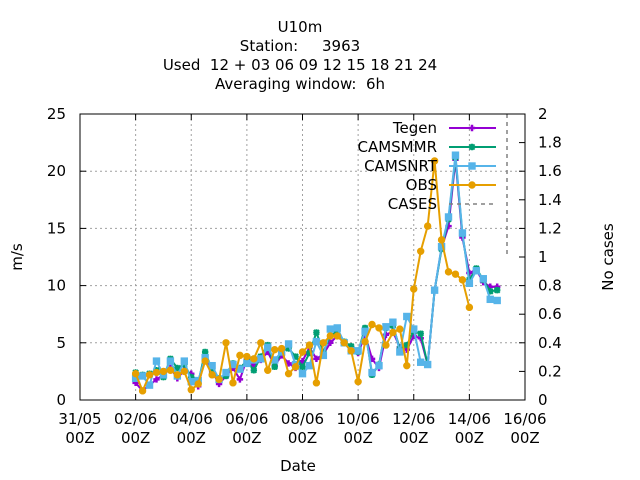  What do you see at coordinates (524, 419) in the screenshot?
I see `x-tick-label: 16/06` at bounding box center [524, 419].